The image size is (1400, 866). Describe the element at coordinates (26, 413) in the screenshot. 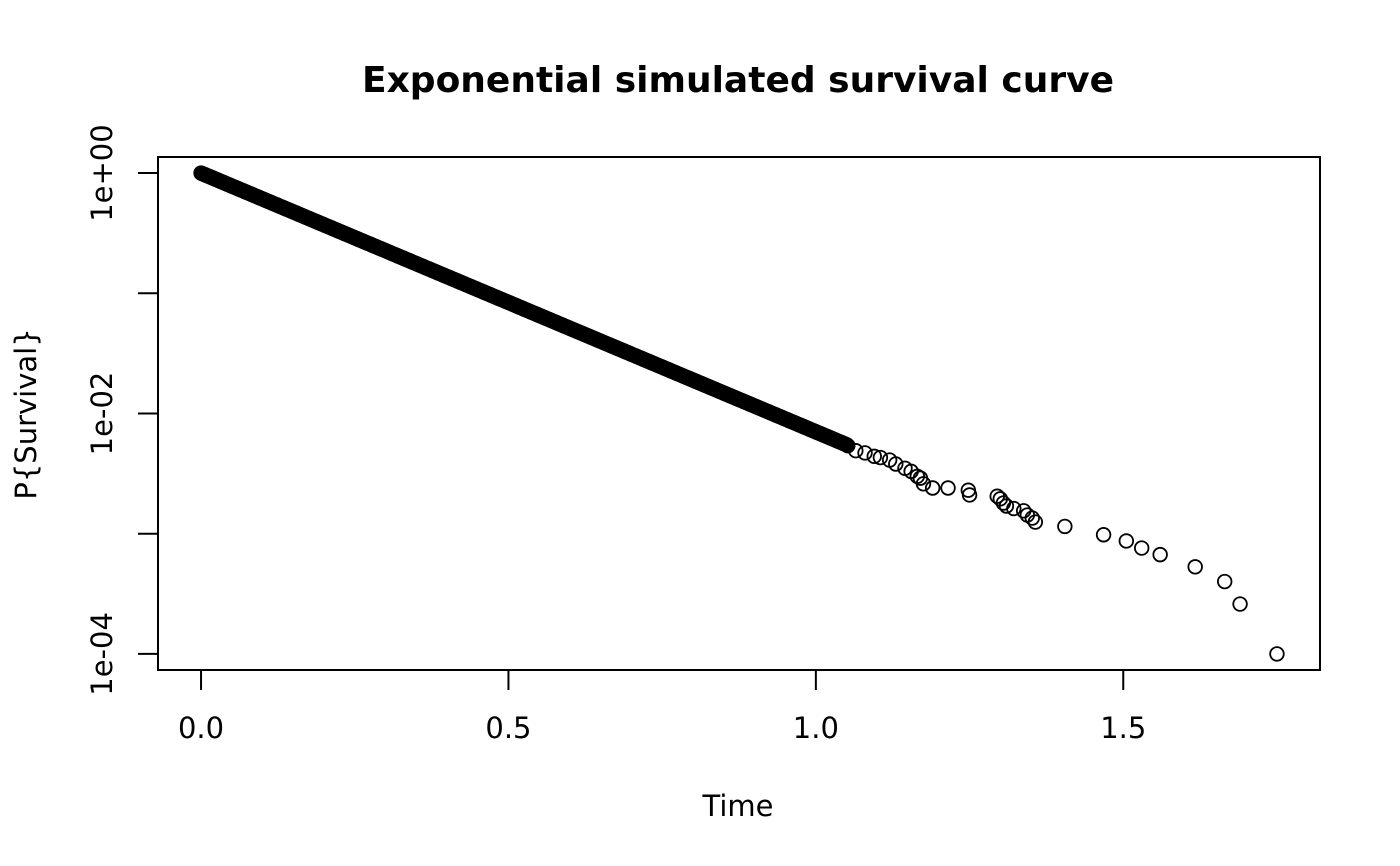

I see `y-axis-label: P{Survival}` at that location.